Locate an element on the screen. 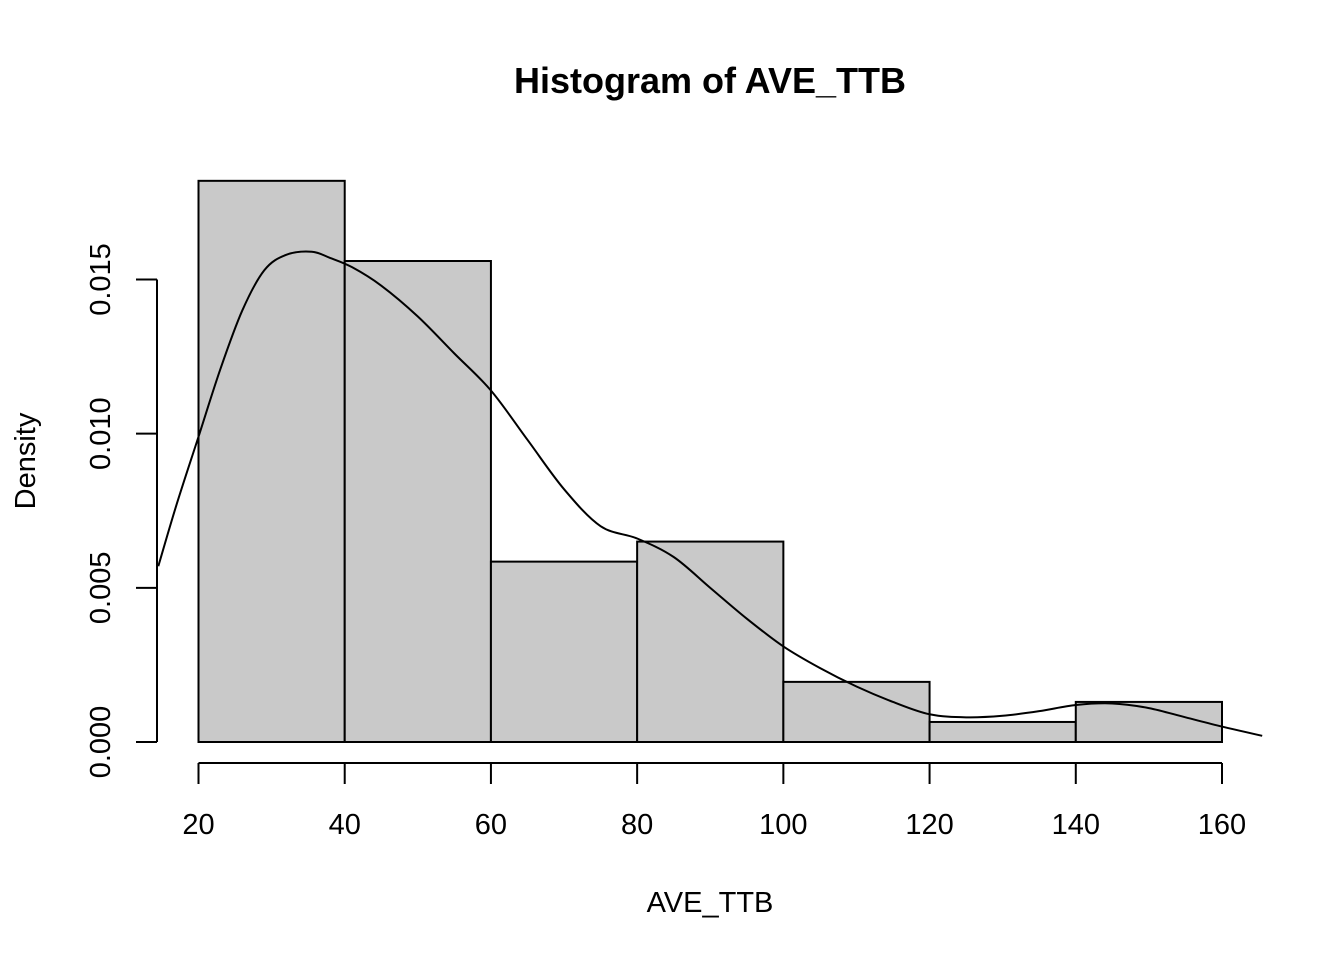 This screenshot has width=1344, height=960. chart-title: Histogram of AVE_TTB is located at coordinates (710, 80).